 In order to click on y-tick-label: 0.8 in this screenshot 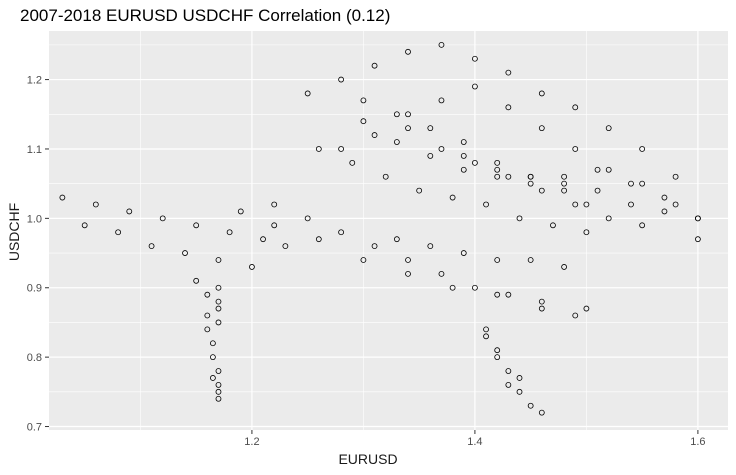, I will do `click(34, 358)`.